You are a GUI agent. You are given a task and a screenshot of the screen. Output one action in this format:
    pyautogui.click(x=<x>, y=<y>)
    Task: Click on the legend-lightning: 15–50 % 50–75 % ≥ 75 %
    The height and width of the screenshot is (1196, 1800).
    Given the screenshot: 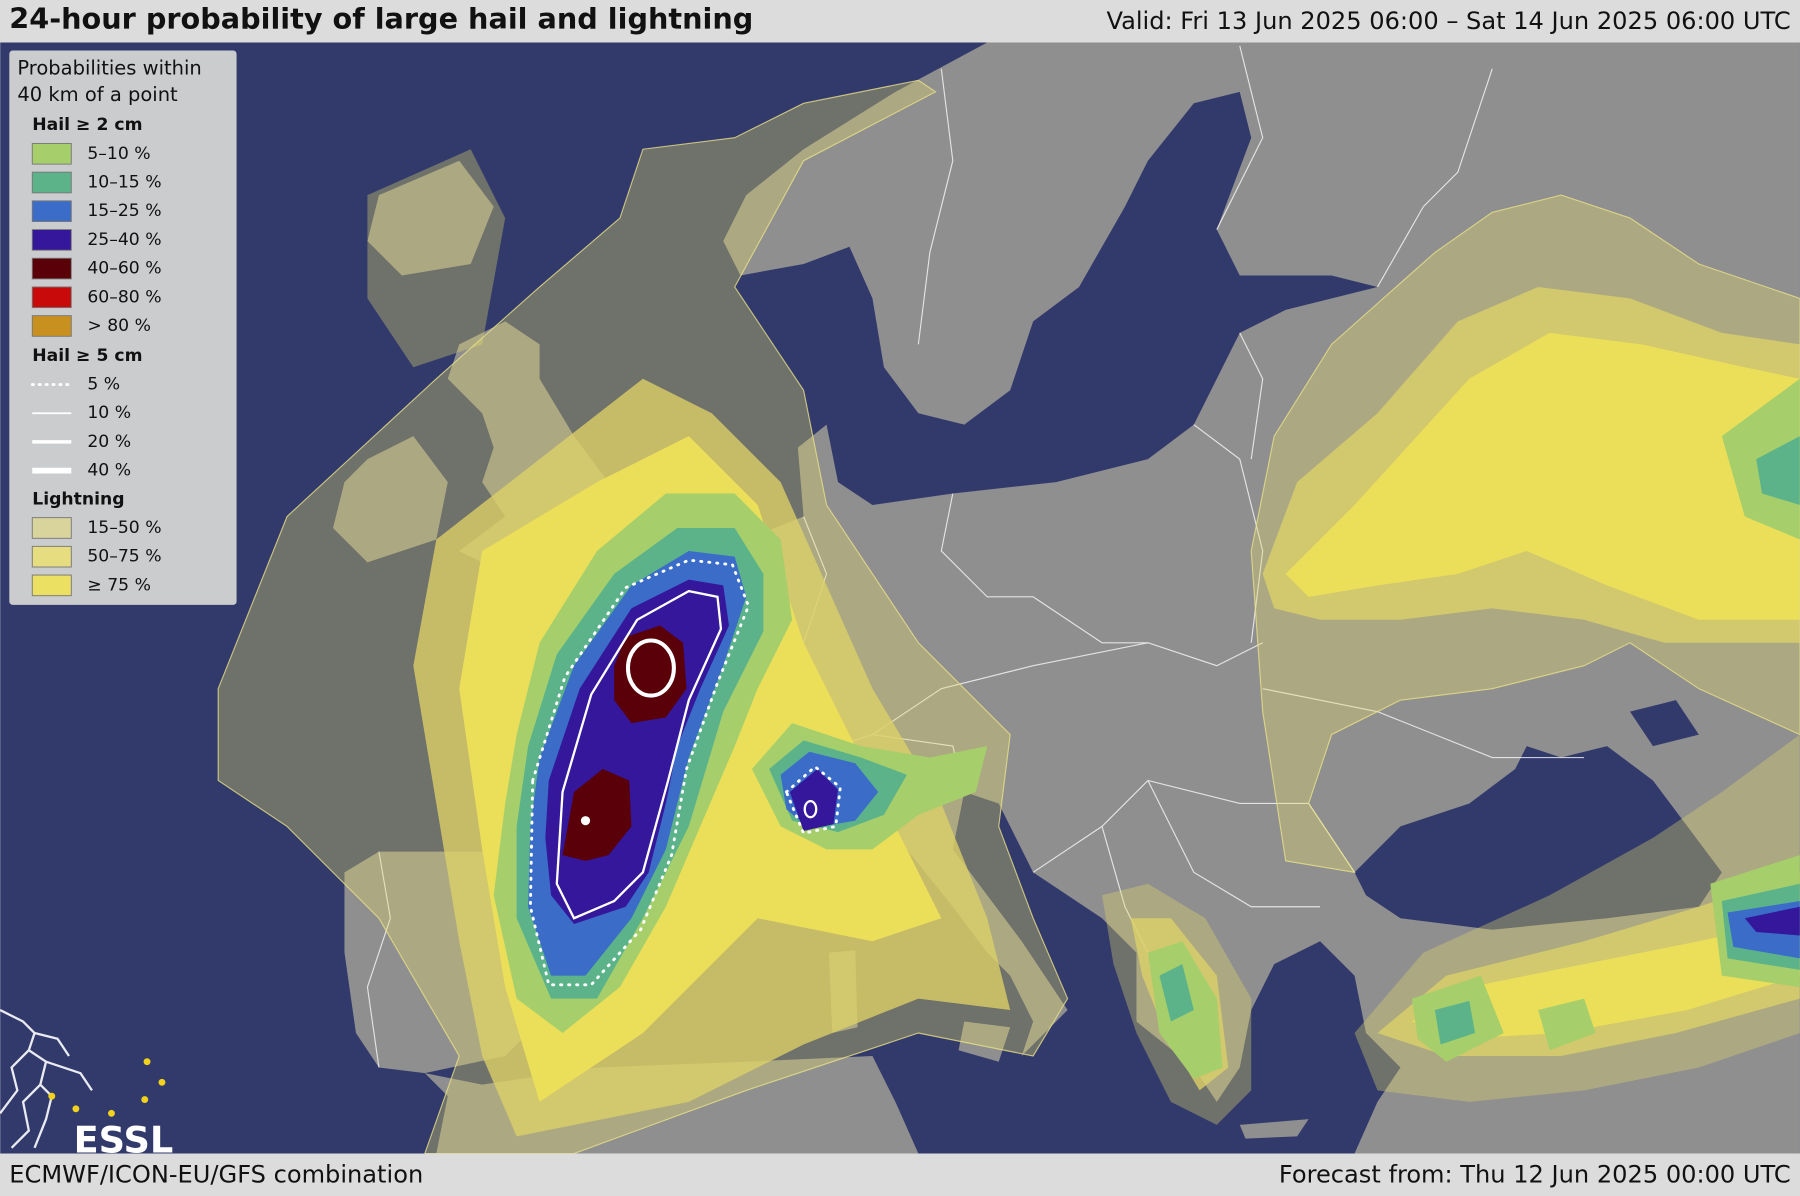 What is the action you would take?
    pyautogui.click(x=96, y=557)
    